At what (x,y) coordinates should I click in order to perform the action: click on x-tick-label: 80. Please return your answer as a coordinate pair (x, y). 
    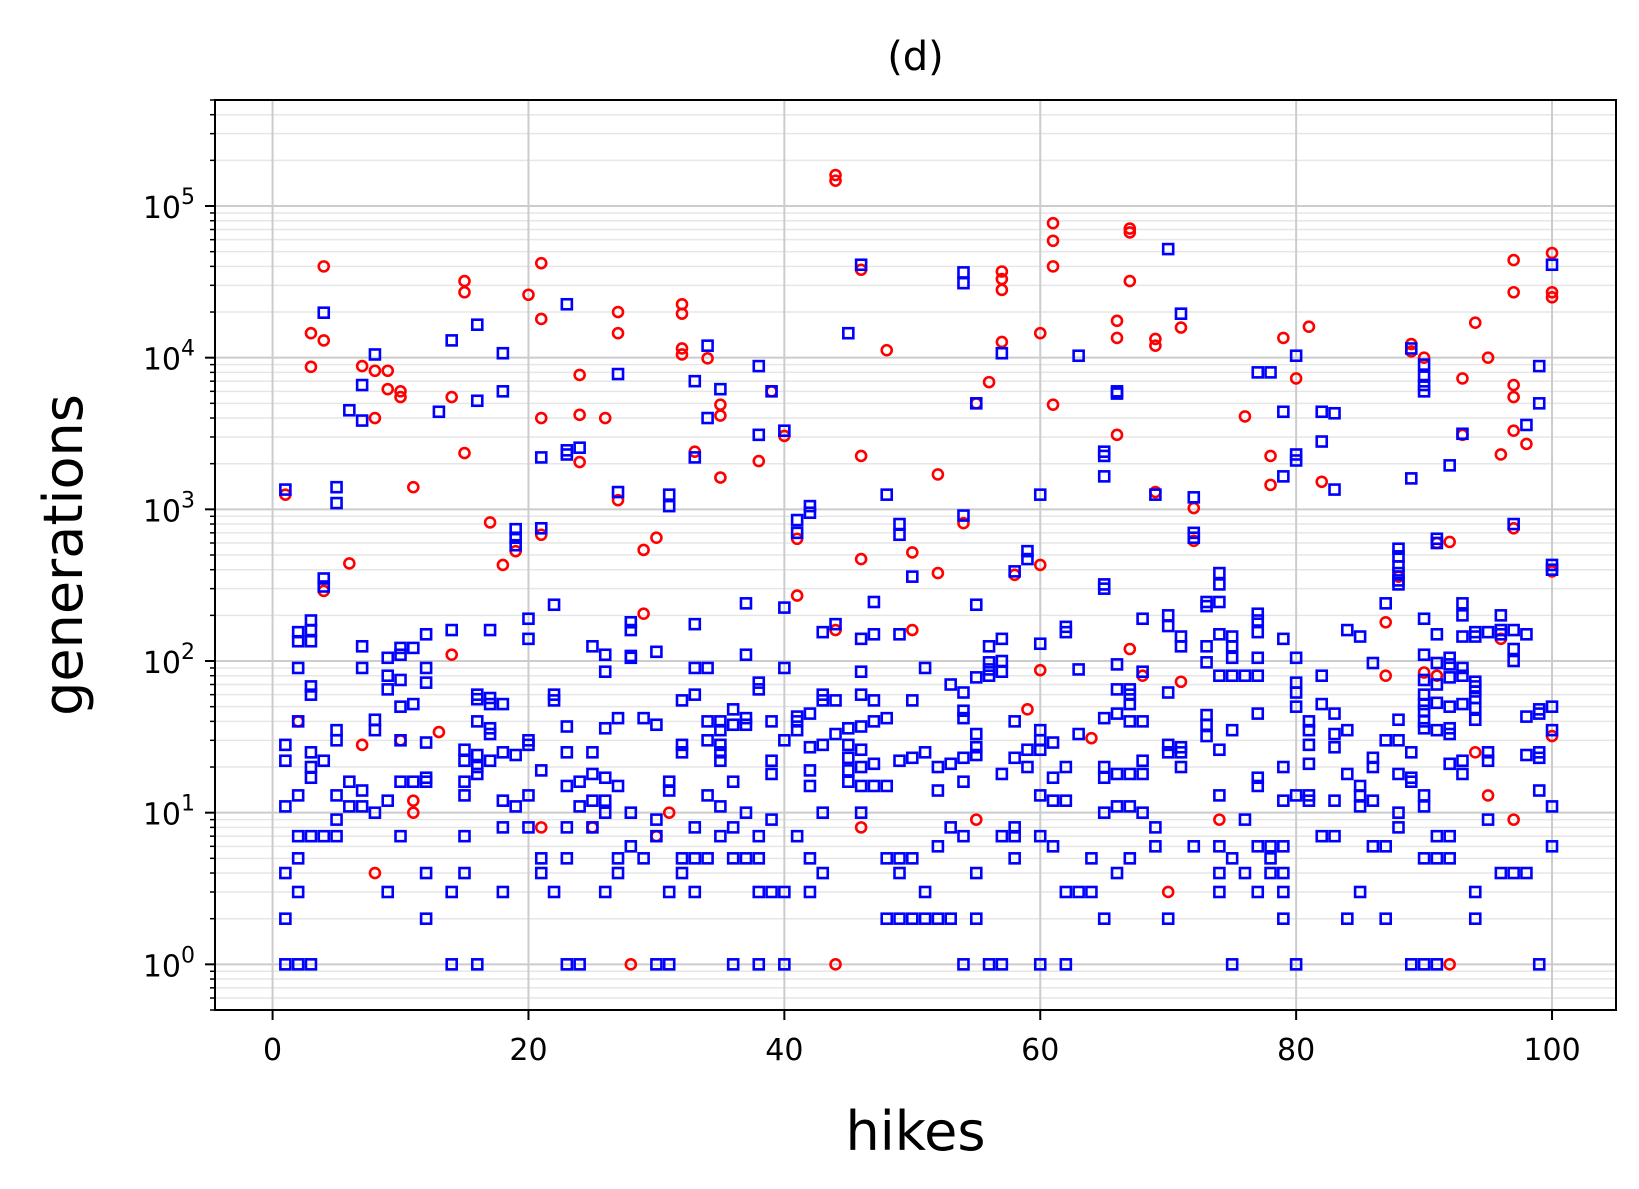
    Looking at the image, I should click on (1296, 1050).